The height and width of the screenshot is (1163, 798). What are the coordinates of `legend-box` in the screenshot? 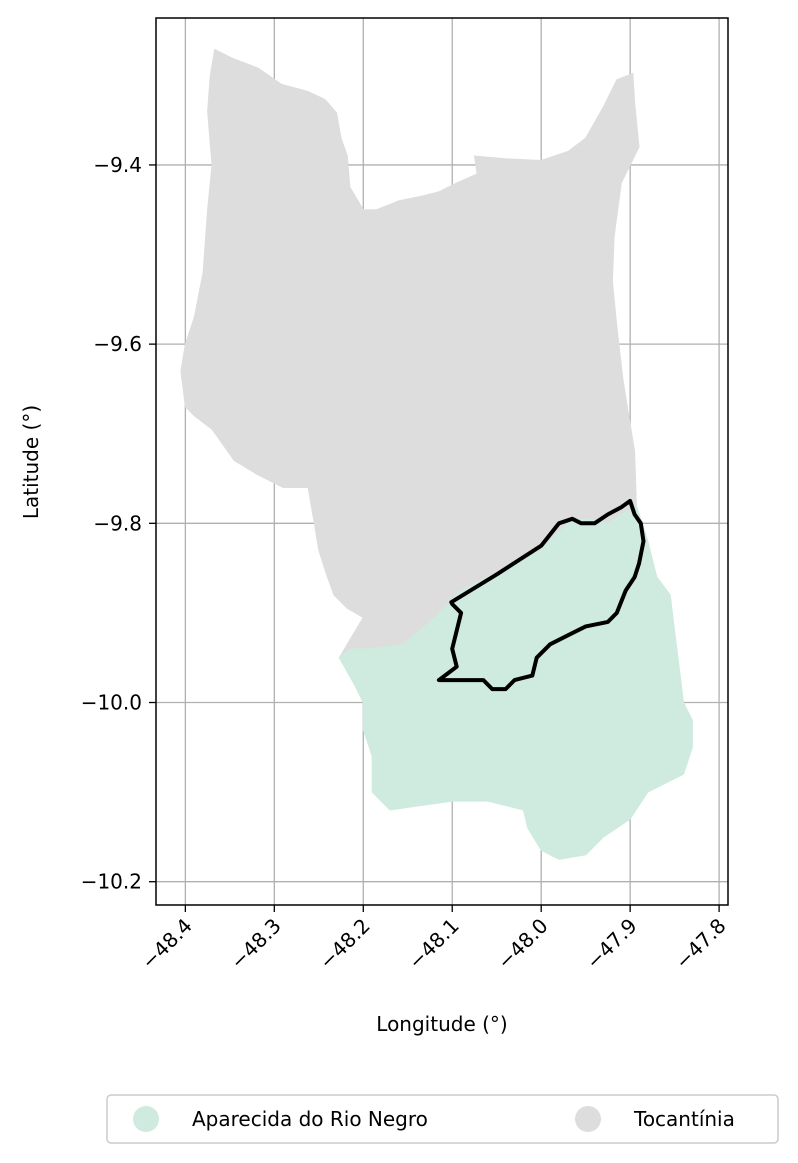 It's located at (442, 1119).